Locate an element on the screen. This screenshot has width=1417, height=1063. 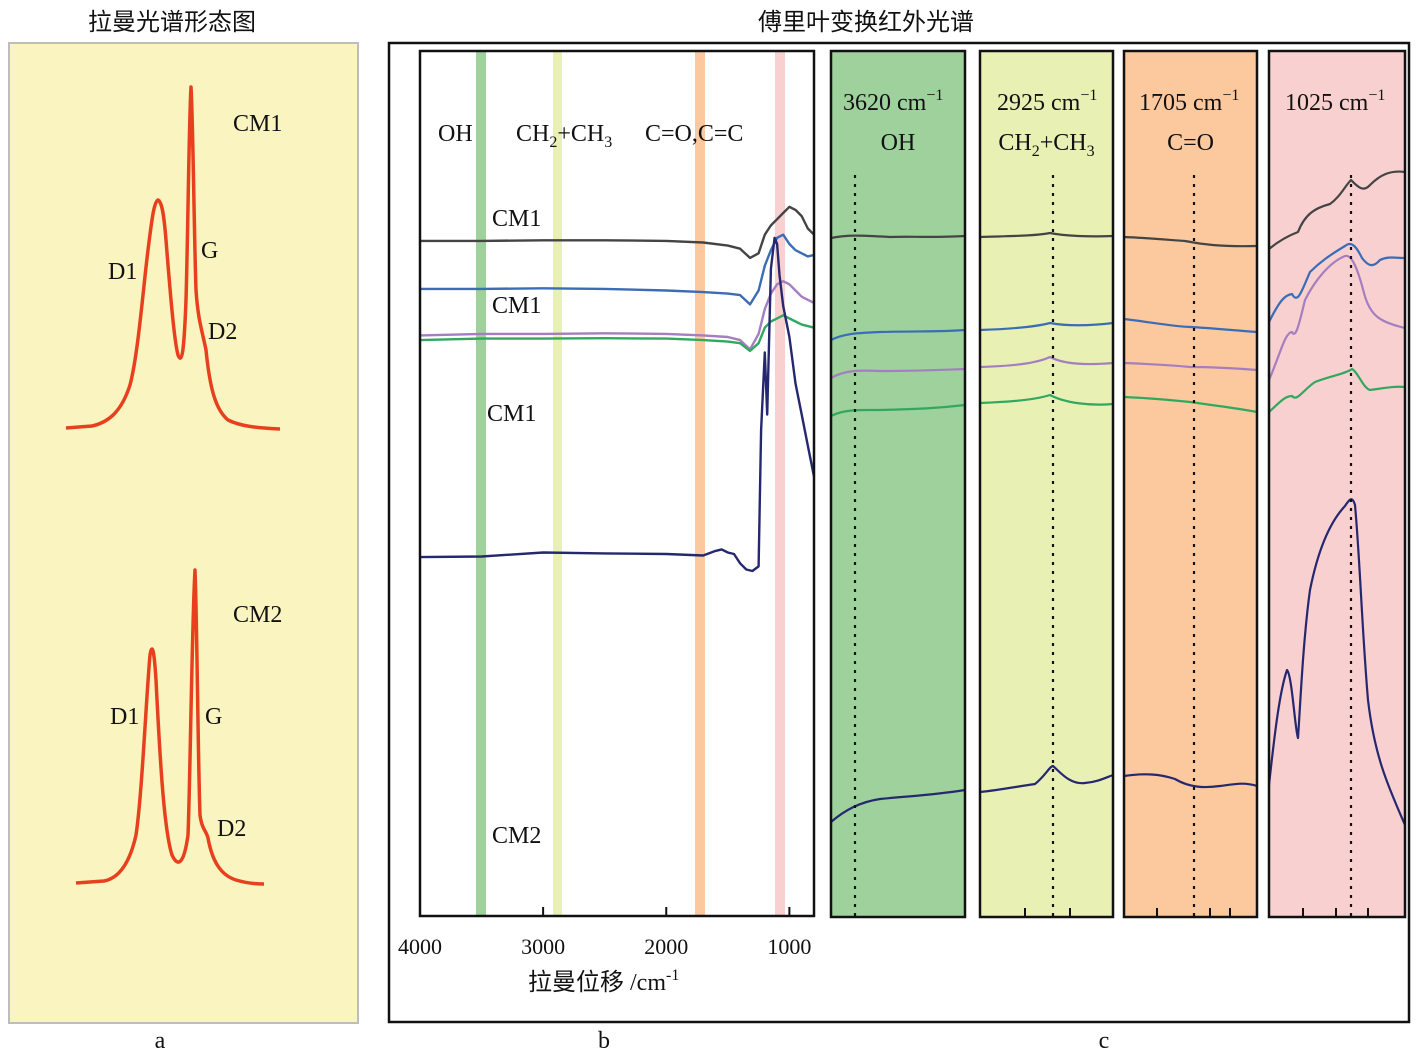
raman-cm1-d2-label: D2 is located at coordinates (222, 332).